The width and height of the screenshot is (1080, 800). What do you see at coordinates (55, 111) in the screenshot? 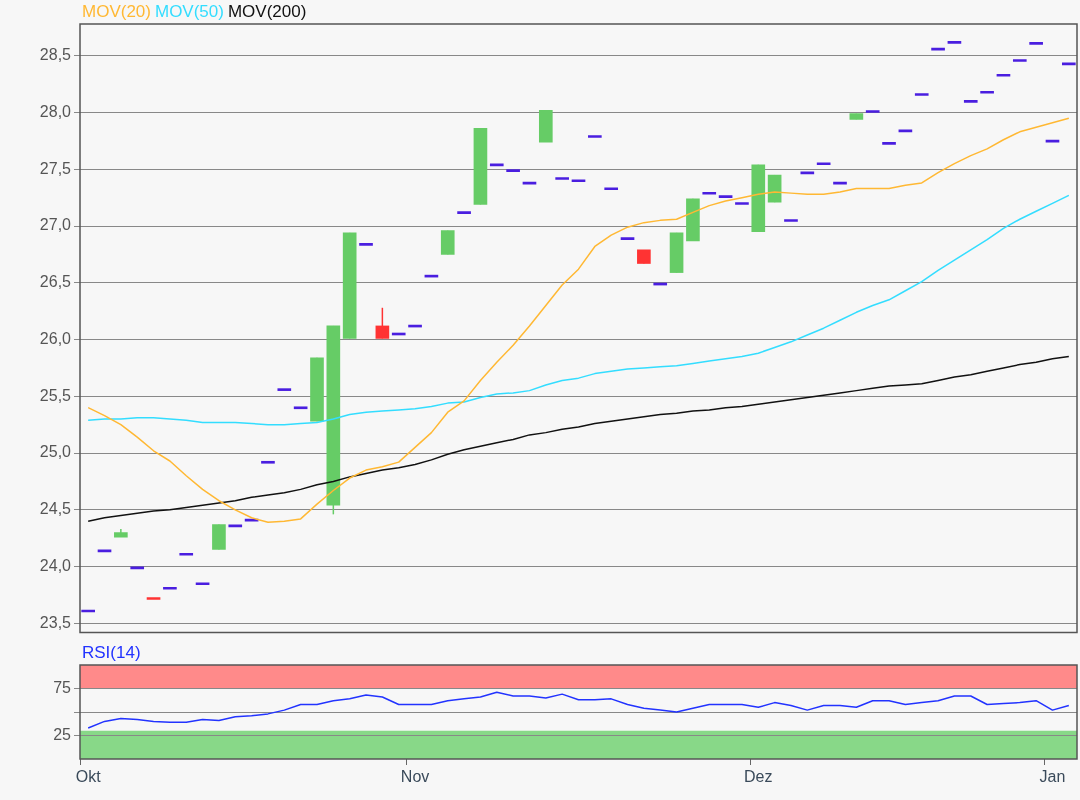
I see `y-tick-label: 28,0` at bounding box center [55, 111].